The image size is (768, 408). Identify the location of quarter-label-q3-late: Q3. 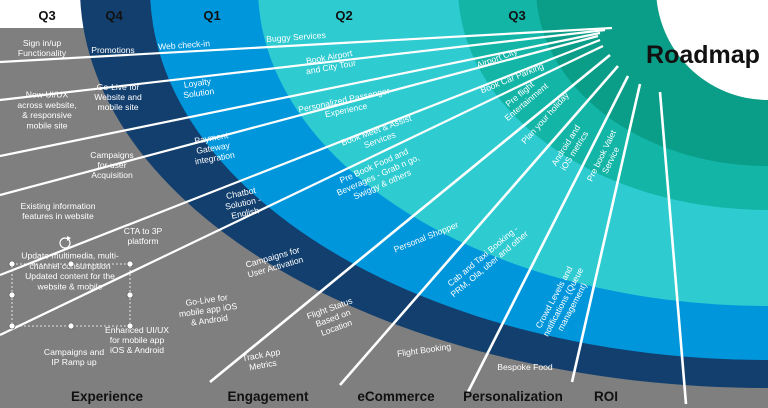
(516, 15).